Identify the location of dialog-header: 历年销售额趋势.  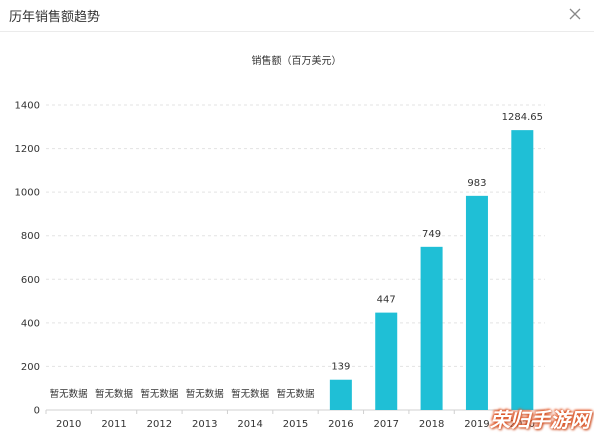
(297, 16).